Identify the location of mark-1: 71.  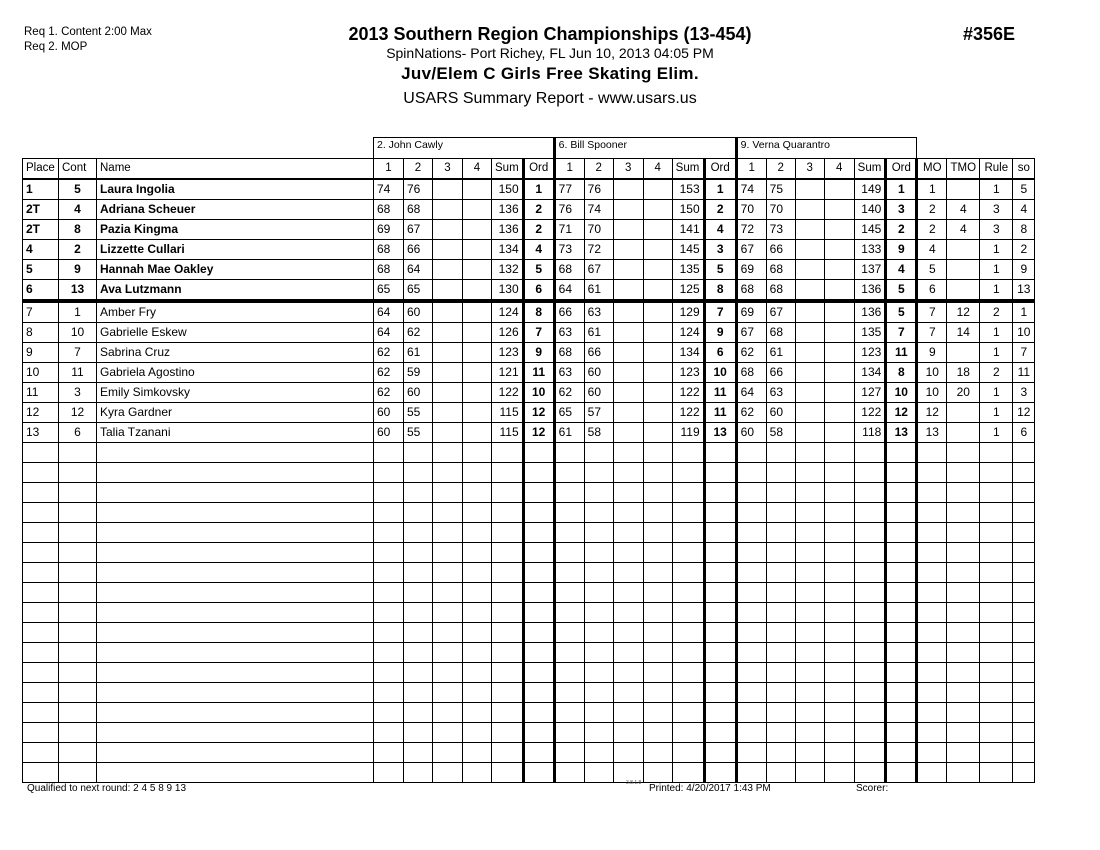
(568, 229).